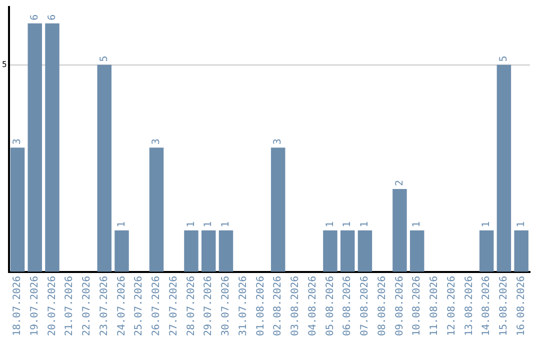  I want to click on x-tick-label: 06.08.2026, so click(348, 306).